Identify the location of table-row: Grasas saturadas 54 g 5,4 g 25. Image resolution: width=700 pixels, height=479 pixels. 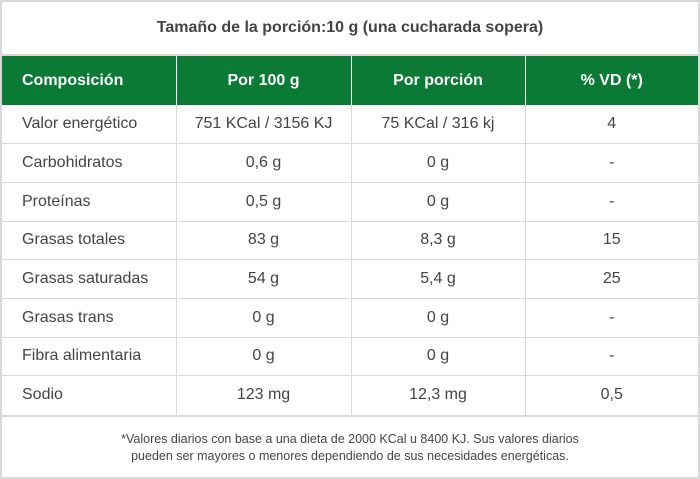
(350, 279).